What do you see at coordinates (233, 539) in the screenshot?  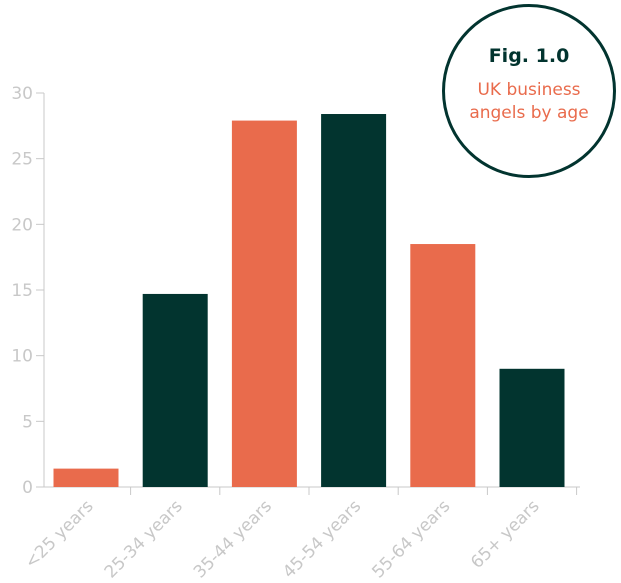 I see `x-tick-label: 35-44 years` at bounding box center [233, 539].